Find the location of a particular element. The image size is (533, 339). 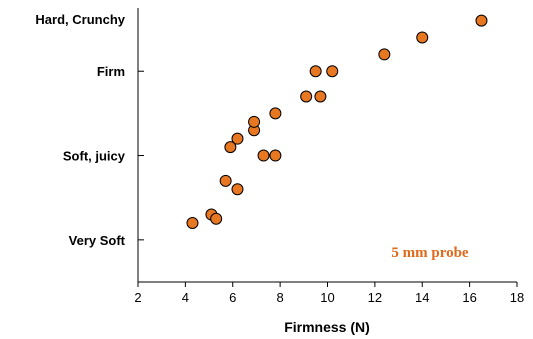

x-tick-label: 8 is located at coordinates (280, 297).